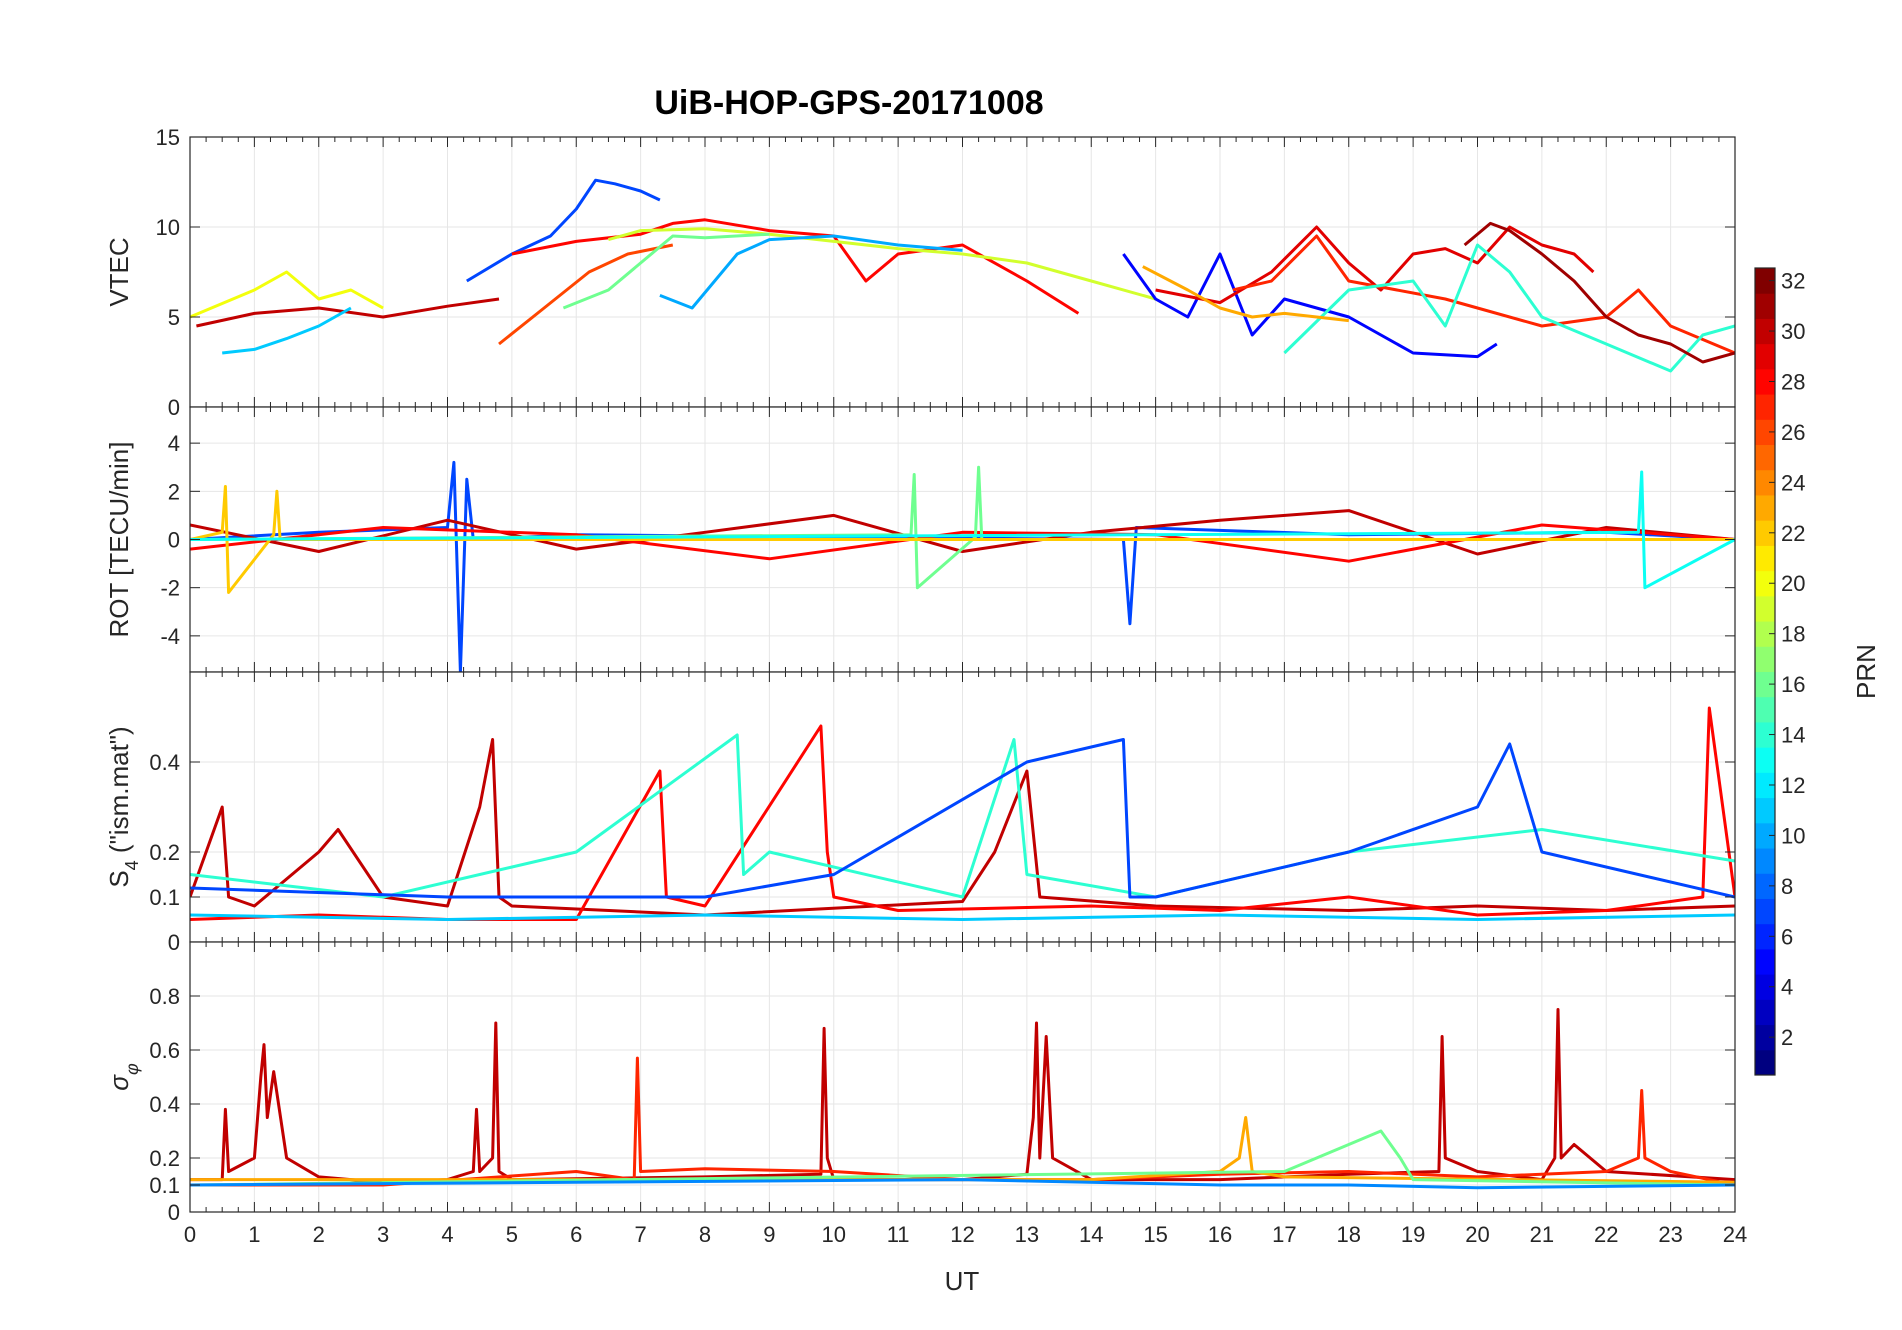 This screenshot has width=1902, height=1330. Describe the element at coordinates (1477, 1234) in the screenshot. I see `x-tick-label: 20` at that location.